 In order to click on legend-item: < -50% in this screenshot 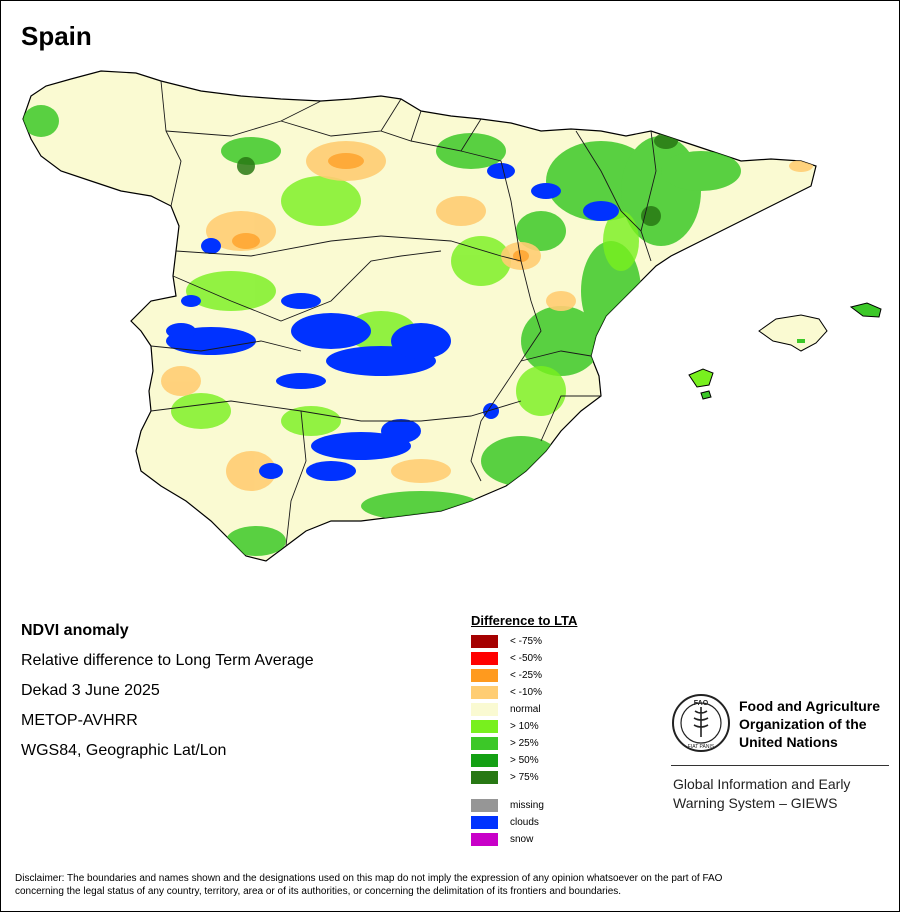, I will do `click(506, 658)`.